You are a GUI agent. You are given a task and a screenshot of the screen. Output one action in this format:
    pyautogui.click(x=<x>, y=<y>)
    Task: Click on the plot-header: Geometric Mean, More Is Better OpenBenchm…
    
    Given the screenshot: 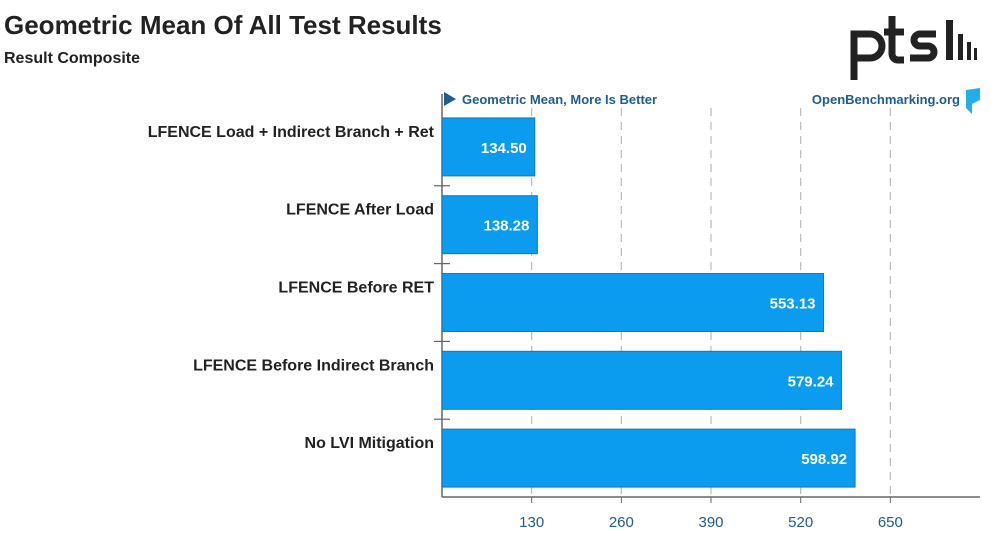 What is the action you would take?
    pyautogui.click(x=712, y=101)
    